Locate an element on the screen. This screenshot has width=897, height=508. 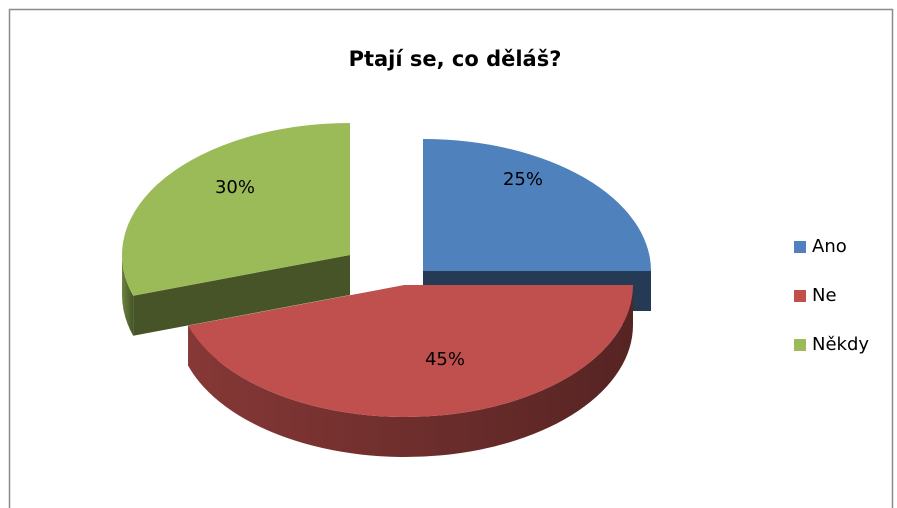
legend: Ano Ne Někdy is located at coordinates (831, 295).